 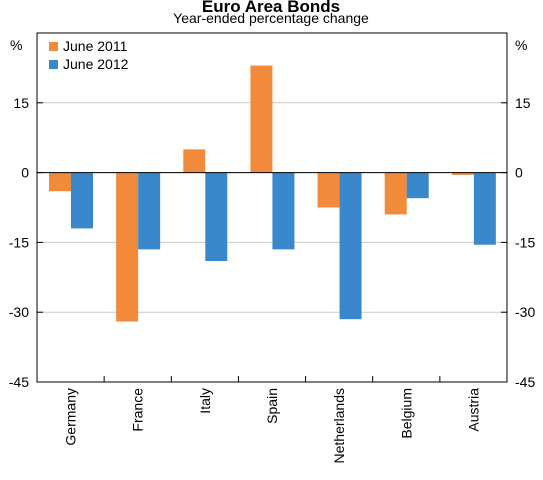 What do you see at coordinates (95, 46) in the screenshot?
I see `legend-label: June 2011` at bounding box center [95, 46].